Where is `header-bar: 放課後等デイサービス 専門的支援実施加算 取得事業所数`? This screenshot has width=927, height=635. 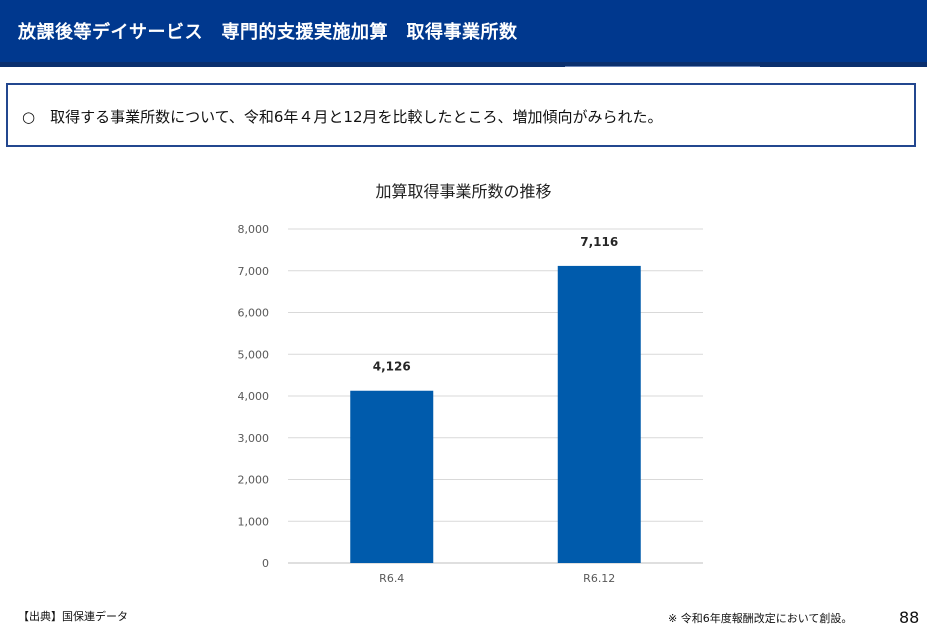 header-bar: 放課後等デイサービス 専門的支援実施加算 取得事業所数 is located at coordinates (463, 31).